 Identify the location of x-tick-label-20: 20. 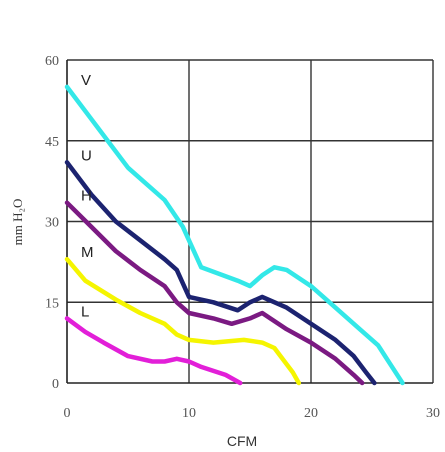
(311, 413).